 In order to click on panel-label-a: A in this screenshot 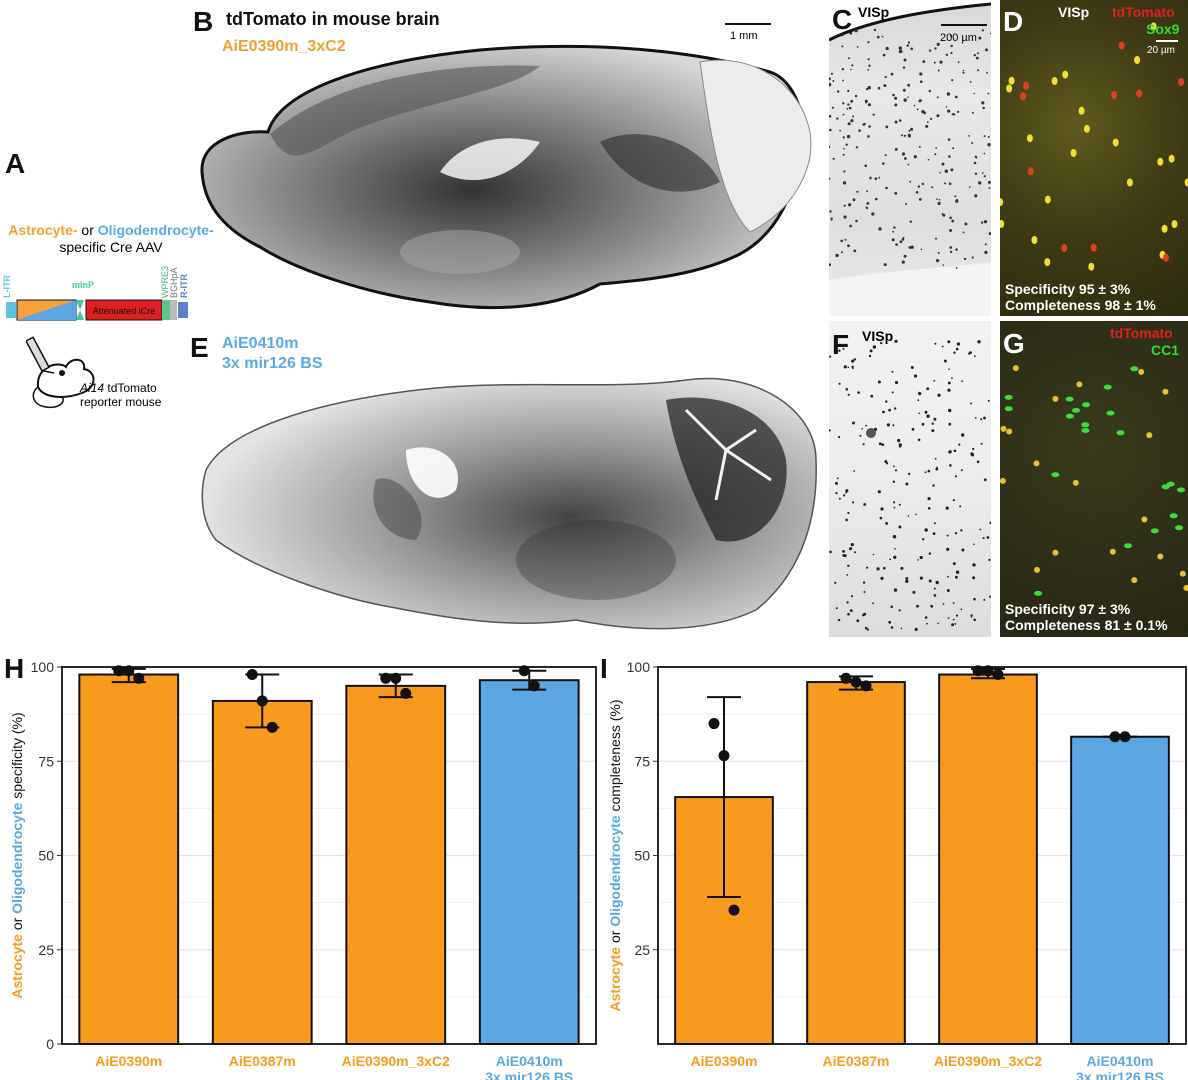, I will do `click(15, 163)`.